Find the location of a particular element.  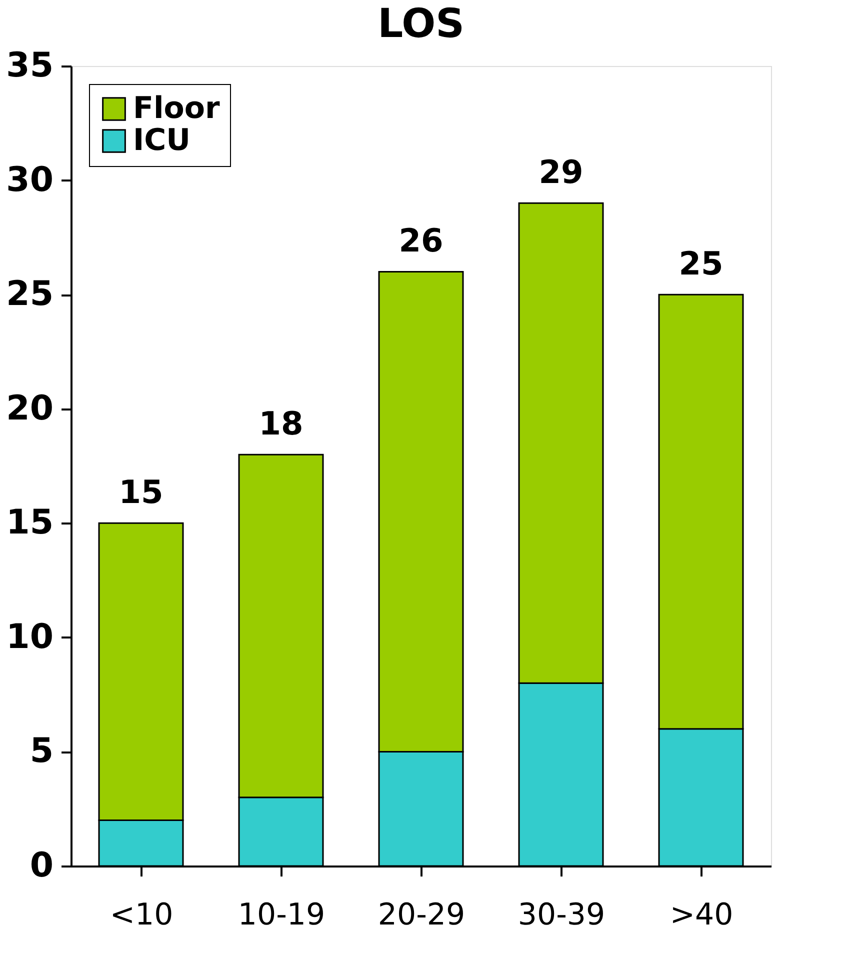

total-label: 18 is located at coordinates (281, 423).